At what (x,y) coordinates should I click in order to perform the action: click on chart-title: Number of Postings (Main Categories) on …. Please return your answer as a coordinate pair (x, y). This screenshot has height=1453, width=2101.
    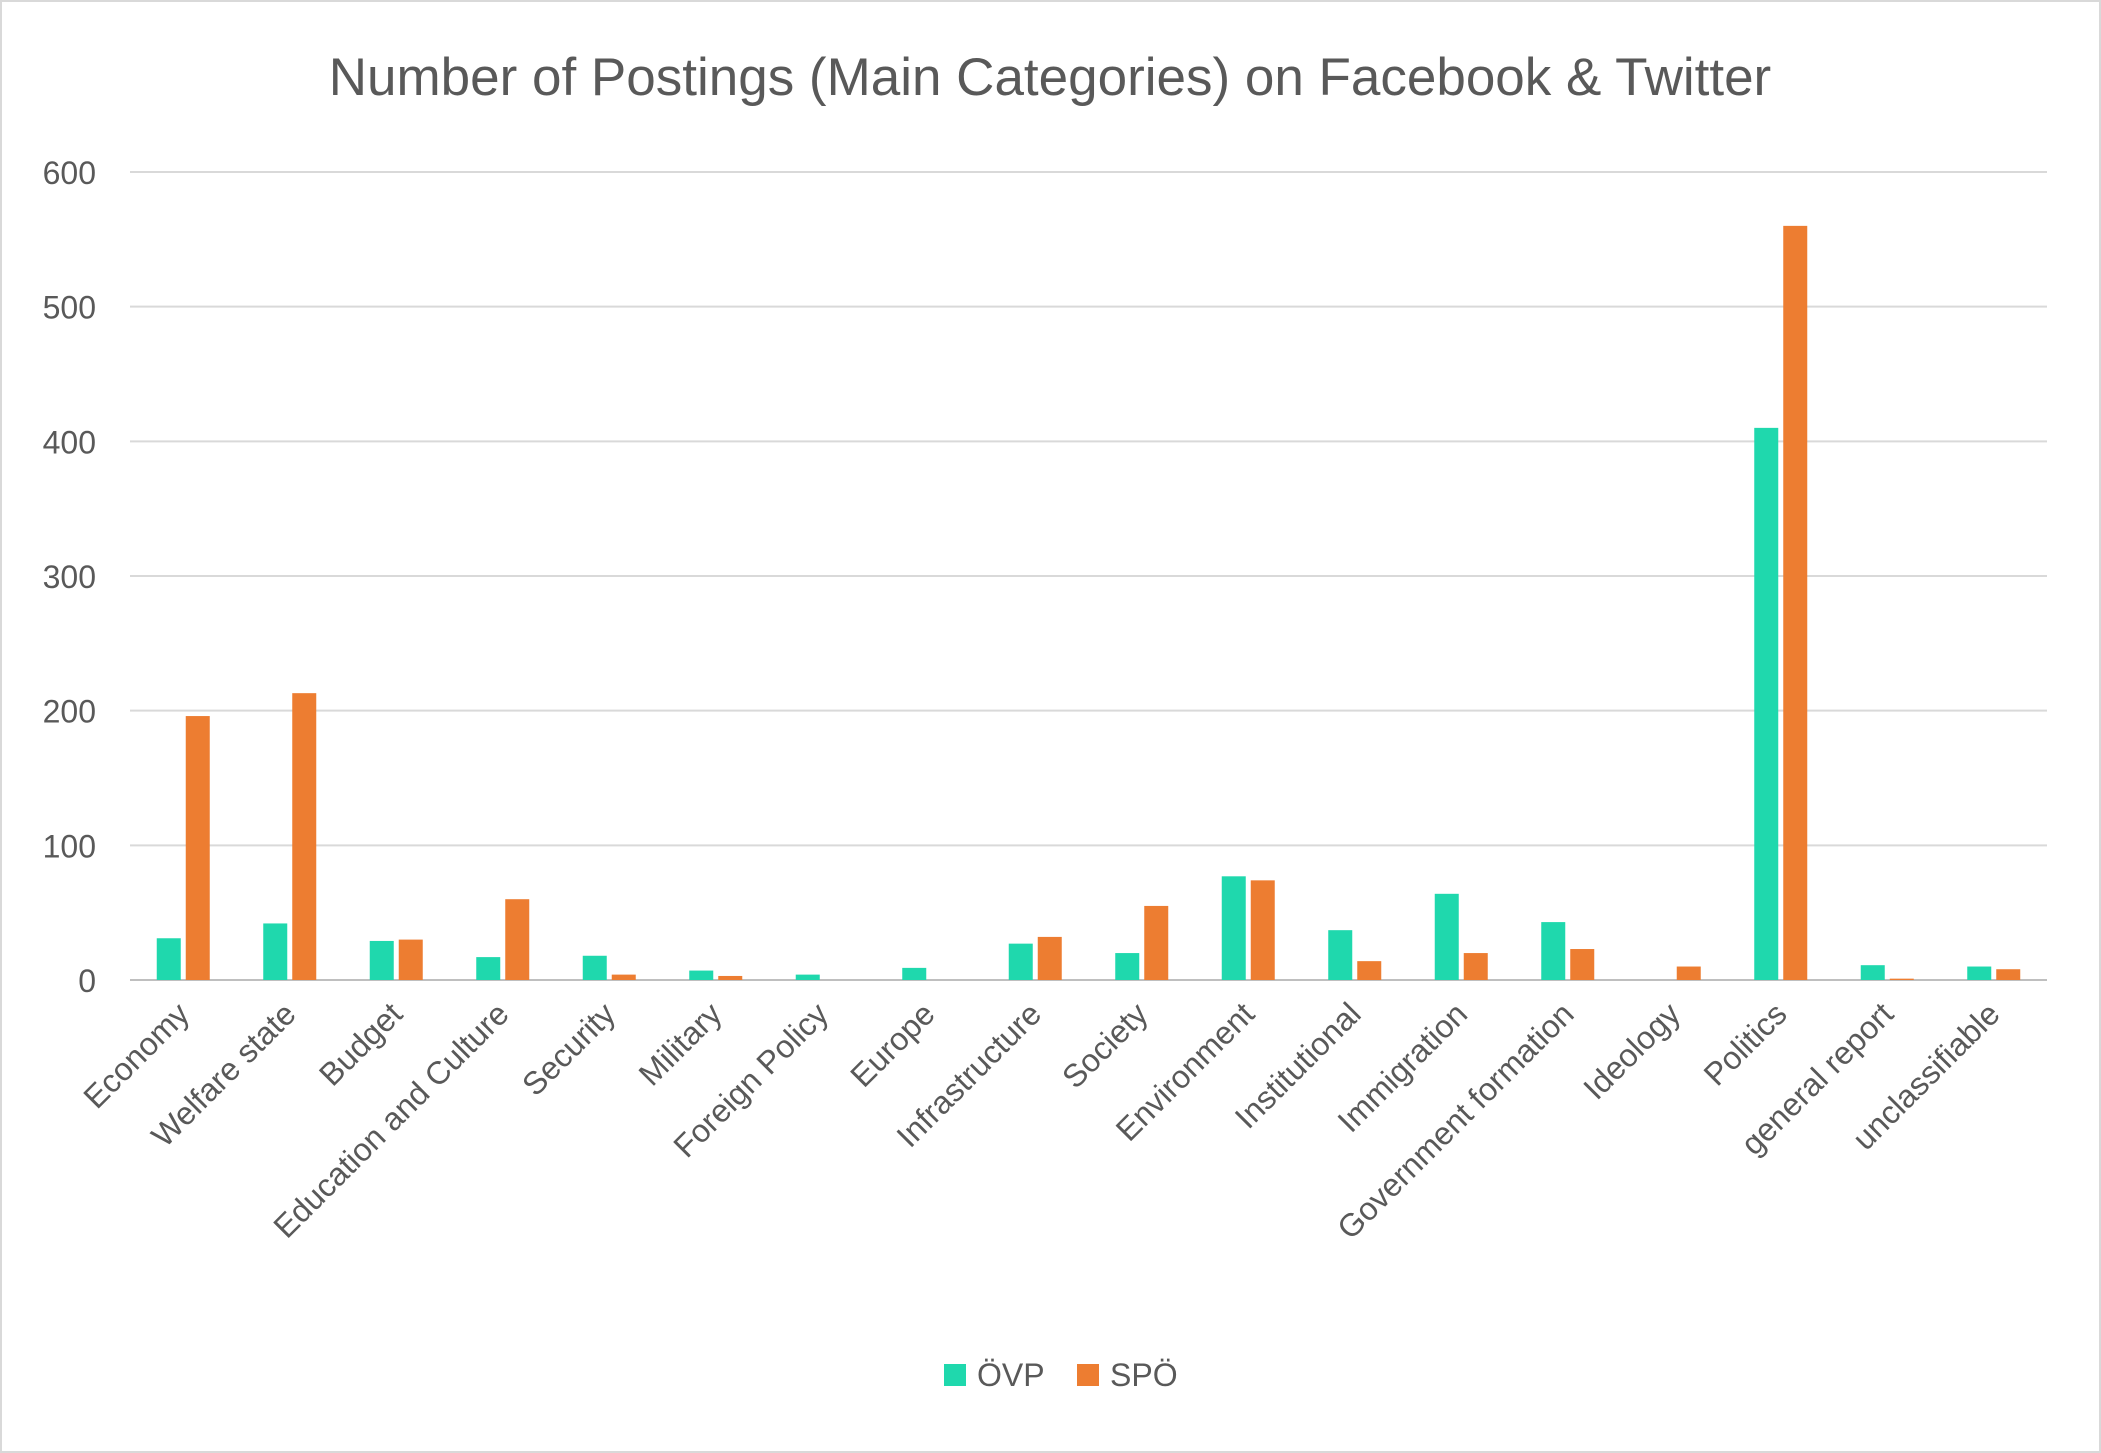
    Looking at the image, I should click on (1050, 77).